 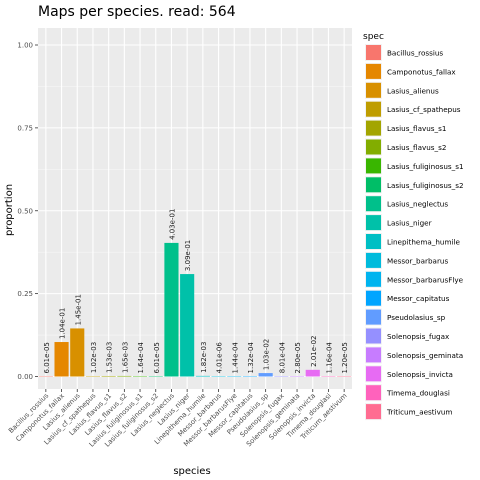 What do you see at coordinates (187, 325) in the screenshot?
I see `bar-Lasius_niger` at bounding box center [187, 325].